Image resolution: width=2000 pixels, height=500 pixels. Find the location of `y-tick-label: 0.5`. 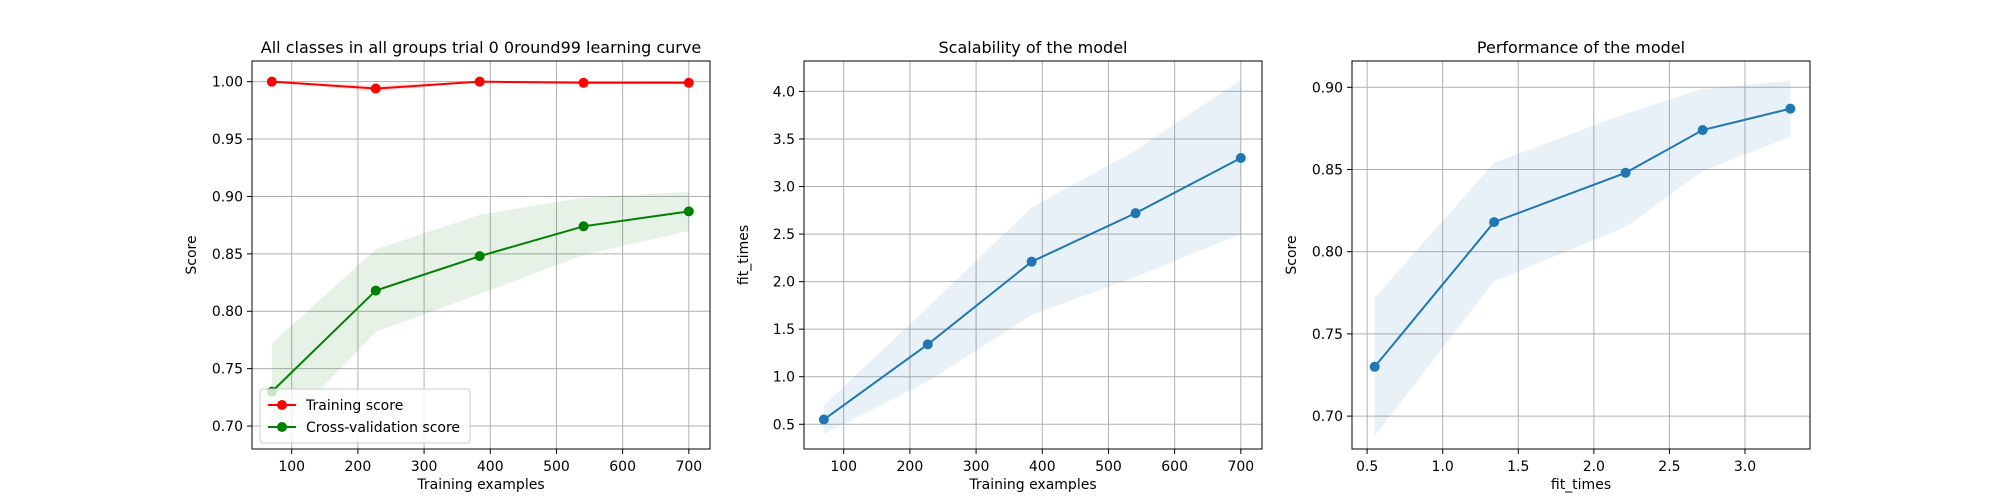

y-tick-label: 0.5 is located at coordinates (784, 425).